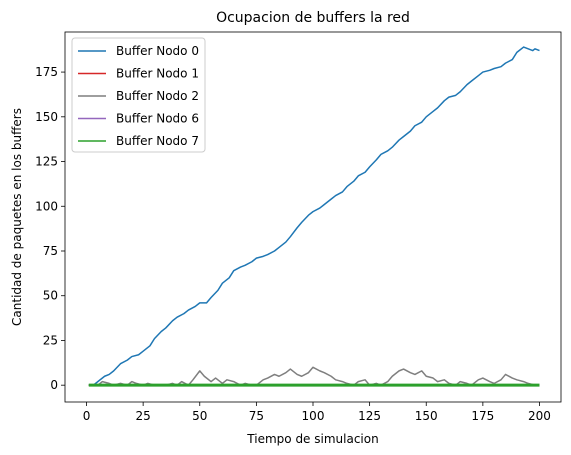 Image resolution: width=571 pixels, height=455 pixels. What do you see at coordinates (426, 416) in the screenshot?
I see `x-tick-label: 150` at bounding box center [426, 416].